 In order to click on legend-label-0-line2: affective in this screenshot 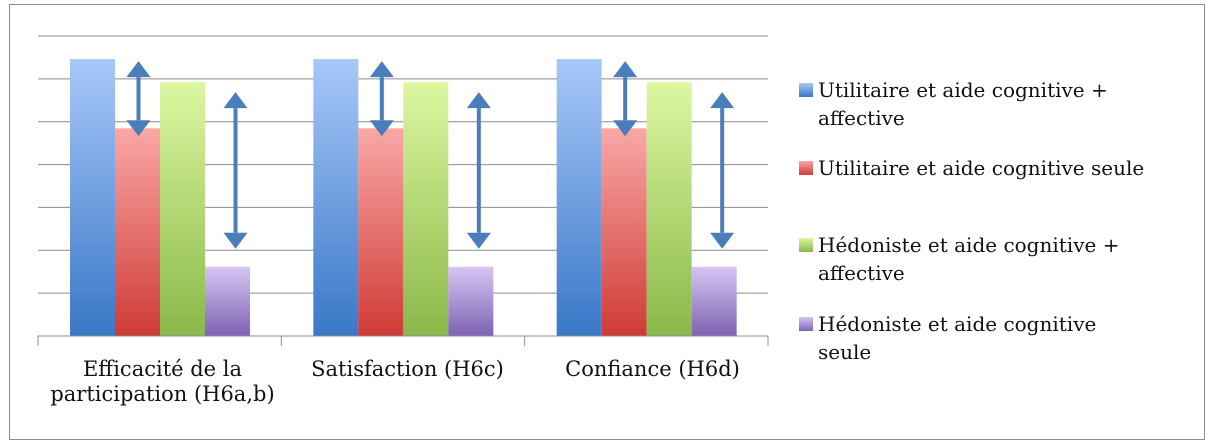, I will do `click(861, 118)`.